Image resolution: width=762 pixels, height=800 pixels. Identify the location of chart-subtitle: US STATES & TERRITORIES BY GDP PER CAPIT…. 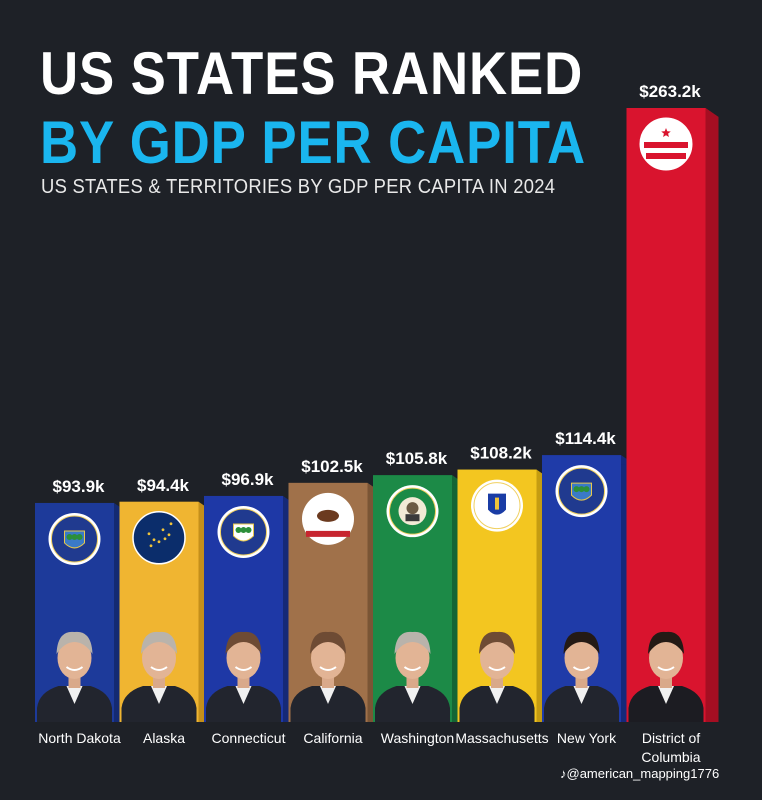
(298, 187).